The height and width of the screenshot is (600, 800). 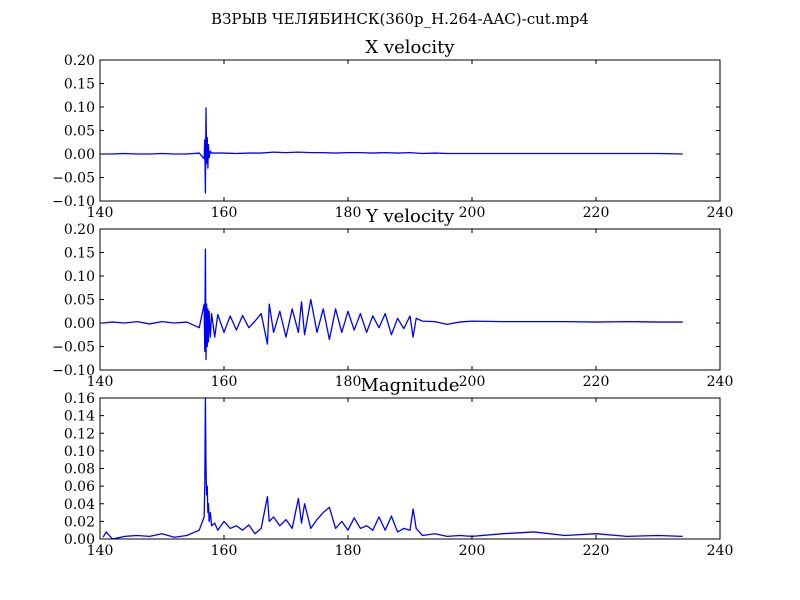 I want to click on y-velocity-xtick-label: 200, so click(x=472, y=382).